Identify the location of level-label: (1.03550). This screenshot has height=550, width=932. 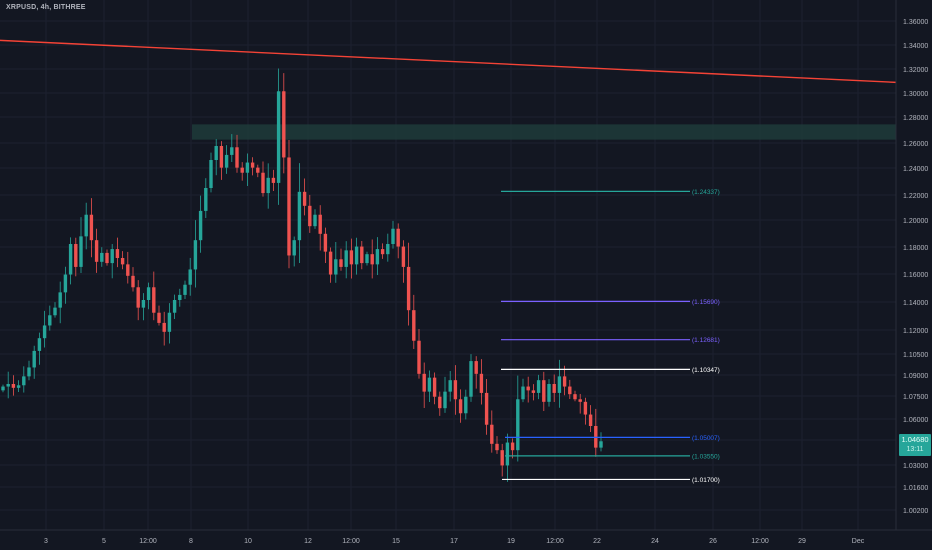
(706, 456).